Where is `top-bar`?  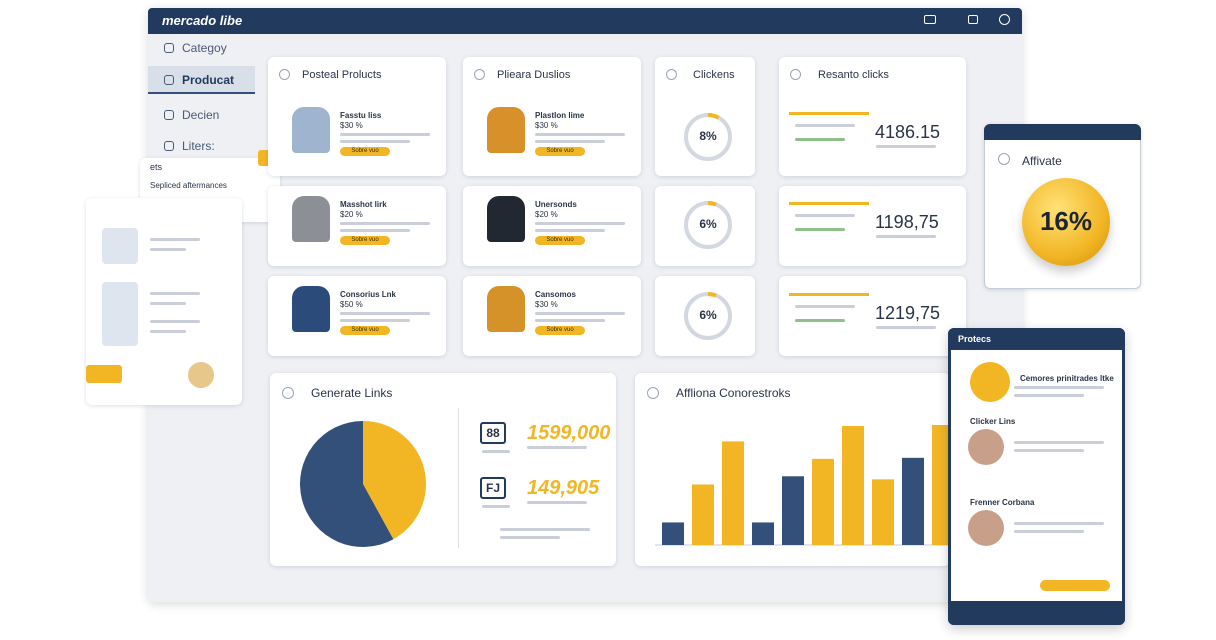 top-bar is located at coordinates (585, 21).